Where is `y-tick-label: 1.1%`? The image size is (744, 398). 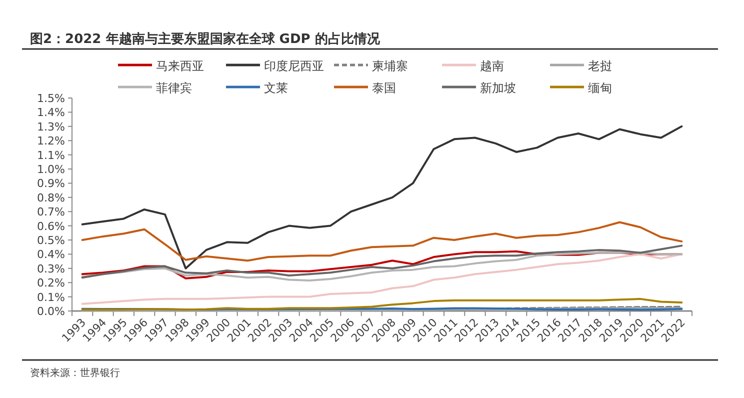 y-tick-label: 1.1% is located at coordinates (51, 155).